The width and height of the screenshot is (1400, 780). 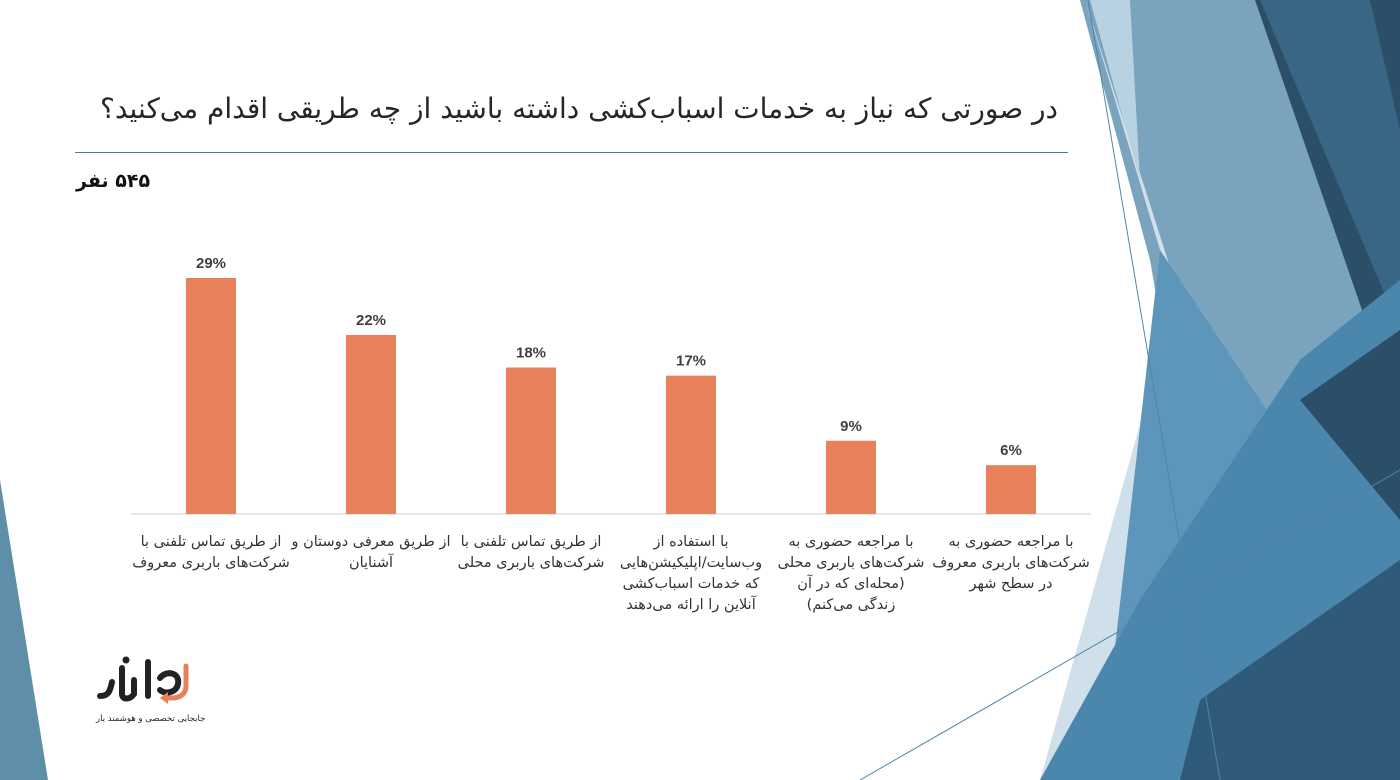 What do you see at coordinates (211, 263) in the screenshot?
I see `data-label-1: 29%` at bounding box center [211, 263].